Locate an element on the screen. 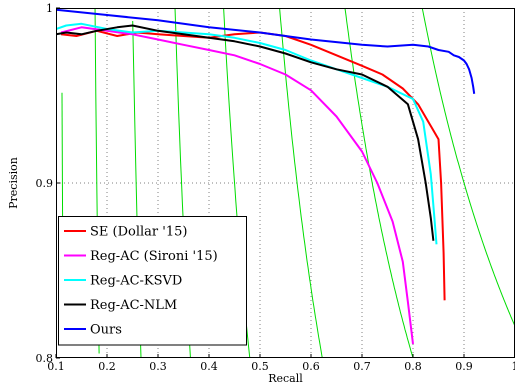 The width and height of the screenshot is (515, 388). legend-box is located at coordinates (152, 281).